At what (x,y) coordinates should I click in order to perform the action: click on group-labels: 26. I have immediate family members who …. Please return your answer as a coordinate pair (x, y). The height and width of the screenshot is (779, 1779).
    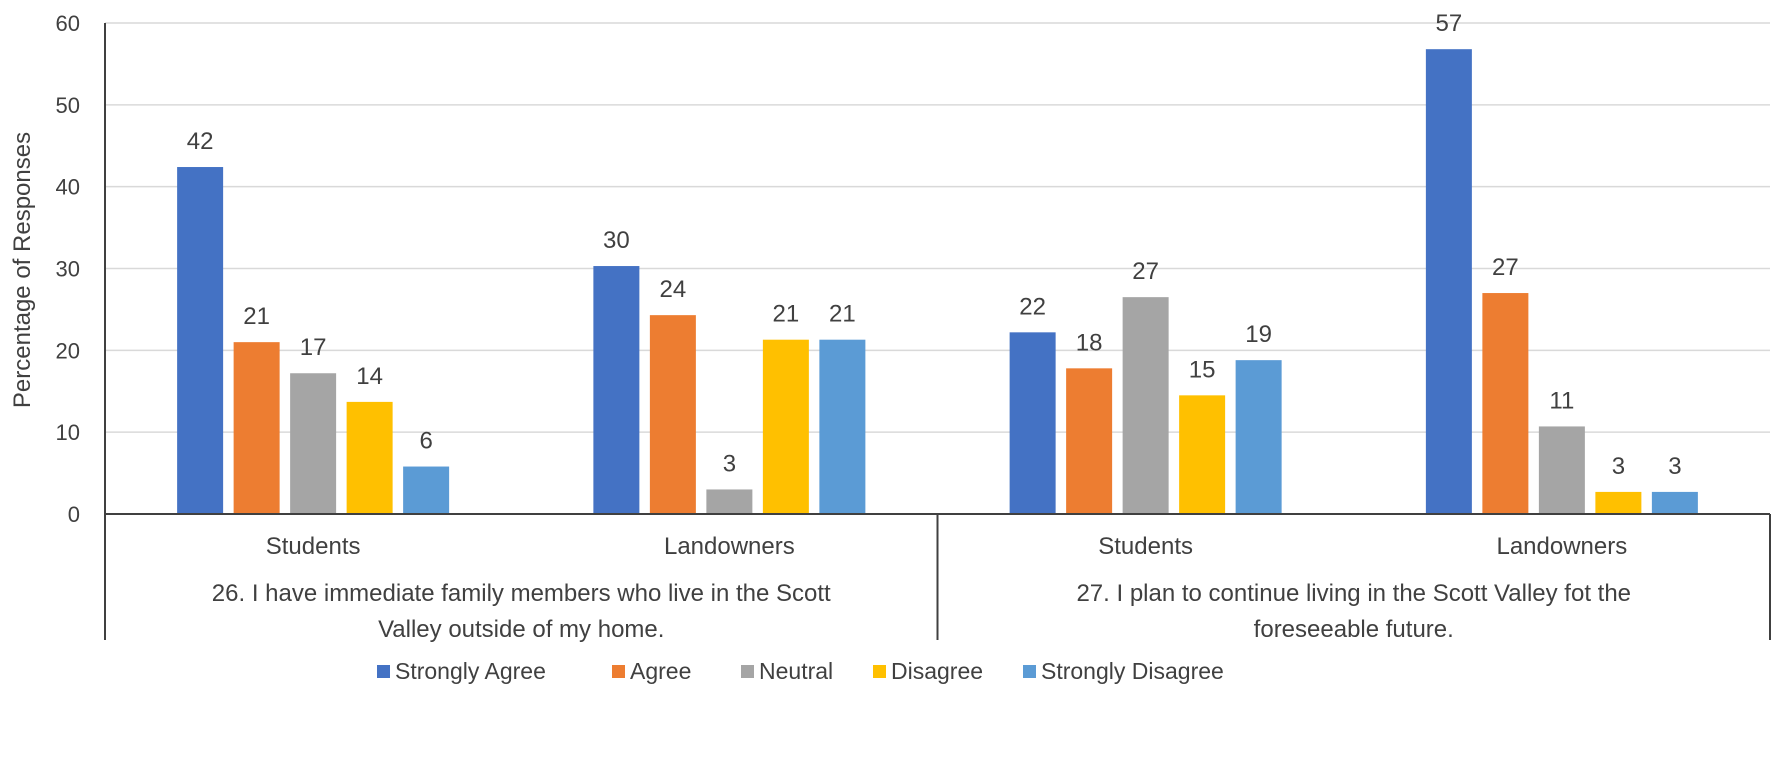
    Looking at the image, I should click on (921, 611).